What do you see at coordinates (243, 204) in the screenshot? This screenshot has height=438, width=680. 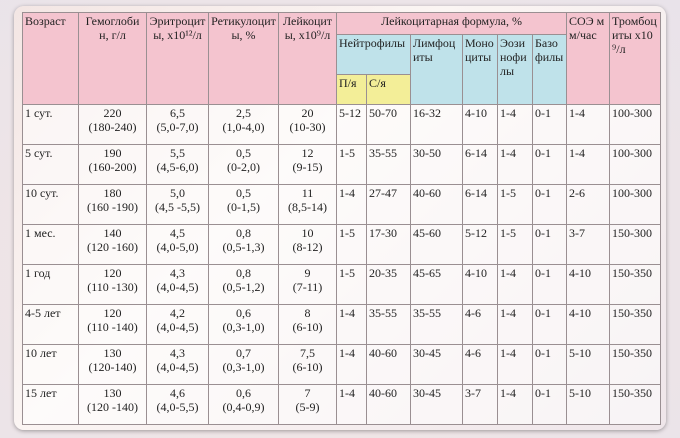 I see `table-cell: 0,5 (0-1,5)` at bounding box center [243, 204].